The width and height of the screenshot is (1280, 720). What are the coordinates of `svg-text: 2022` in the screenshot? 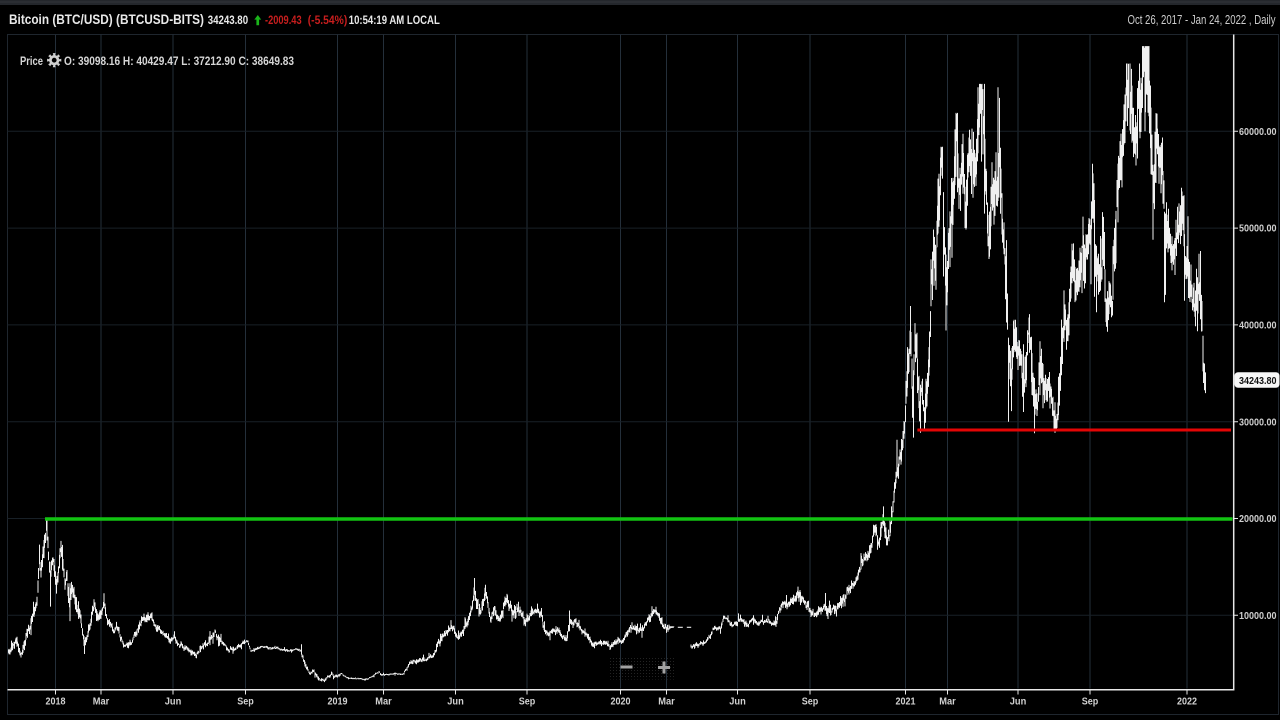 It's located at (1187, 702).